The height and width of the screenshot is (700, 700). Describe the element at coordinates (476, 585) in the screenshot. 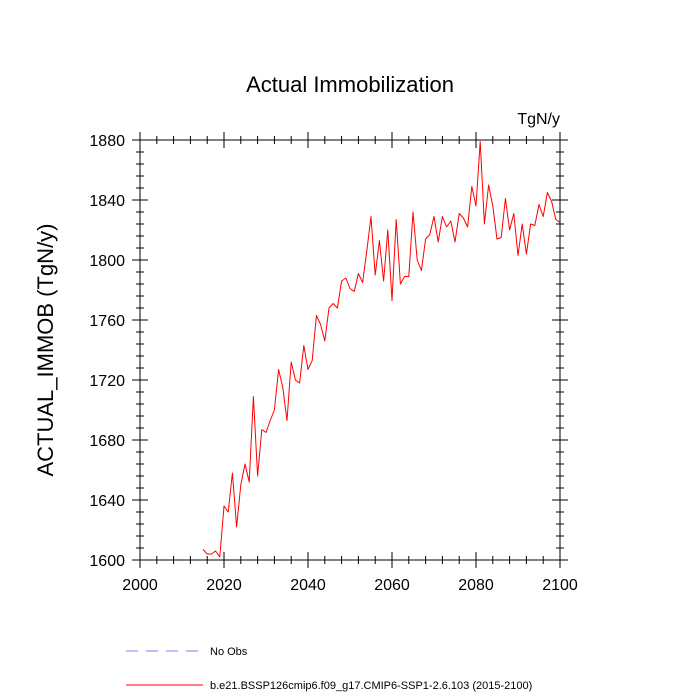

I see `x-tick-label: 2080` at that location.